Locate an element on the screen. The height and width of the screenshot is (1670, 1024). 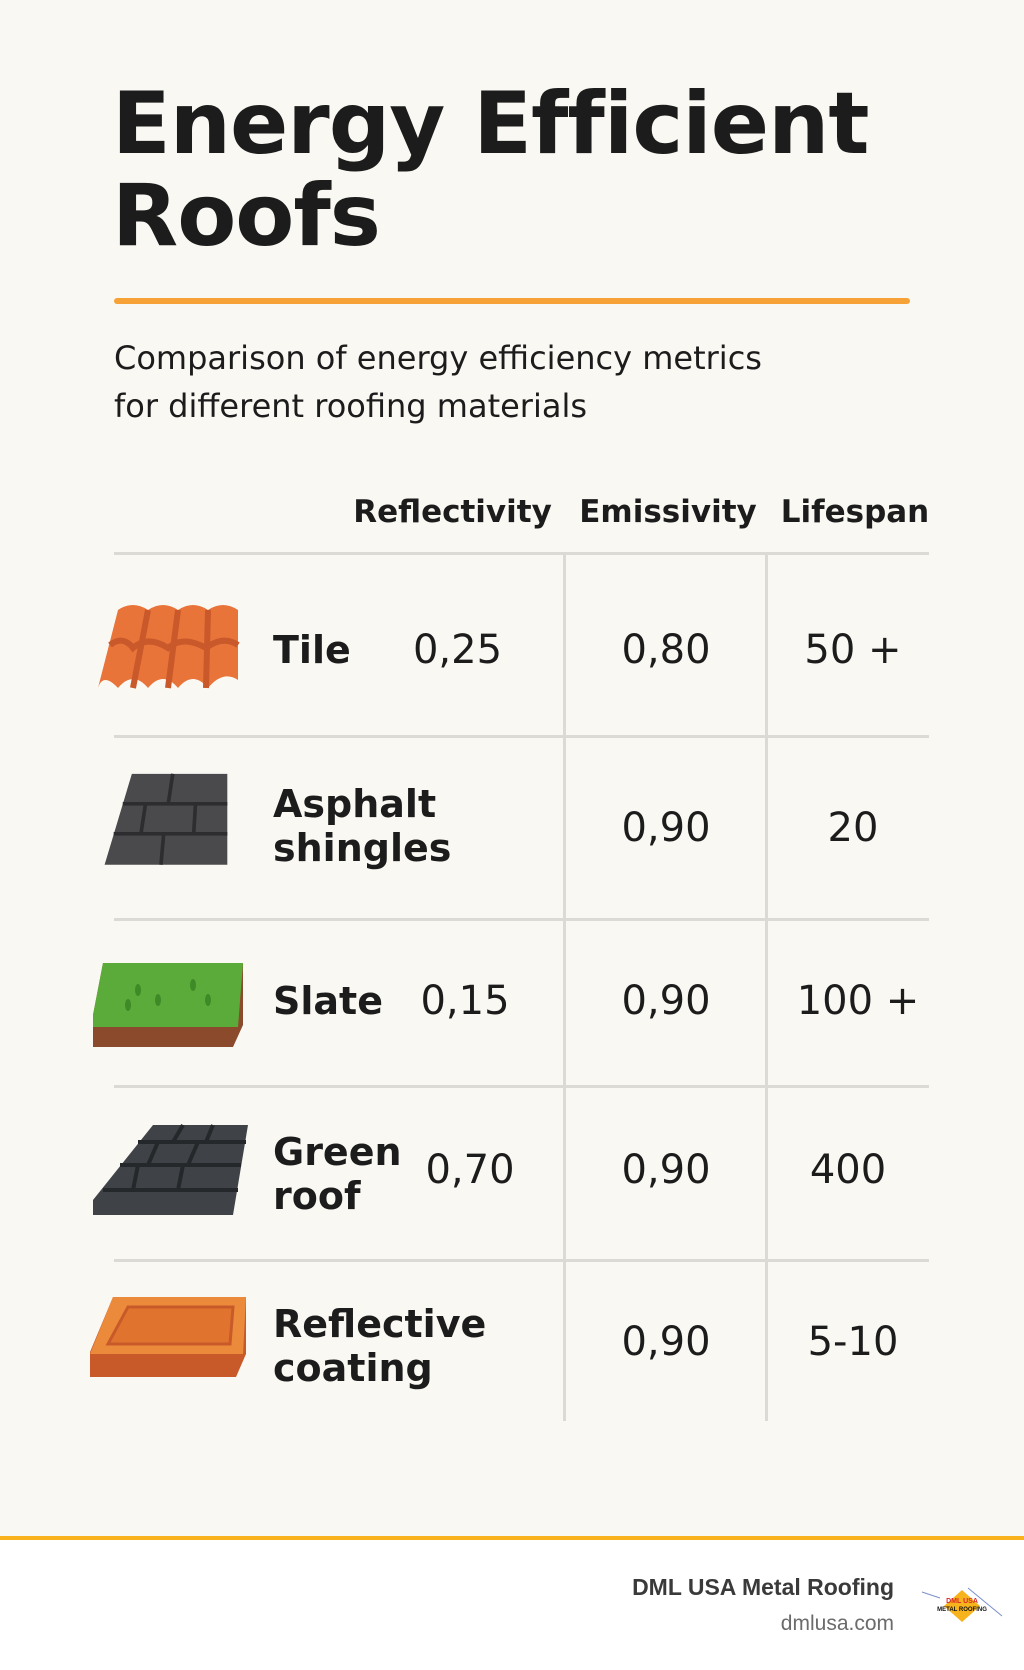
coated-panel-icon is located at coordinates (168, 1337).